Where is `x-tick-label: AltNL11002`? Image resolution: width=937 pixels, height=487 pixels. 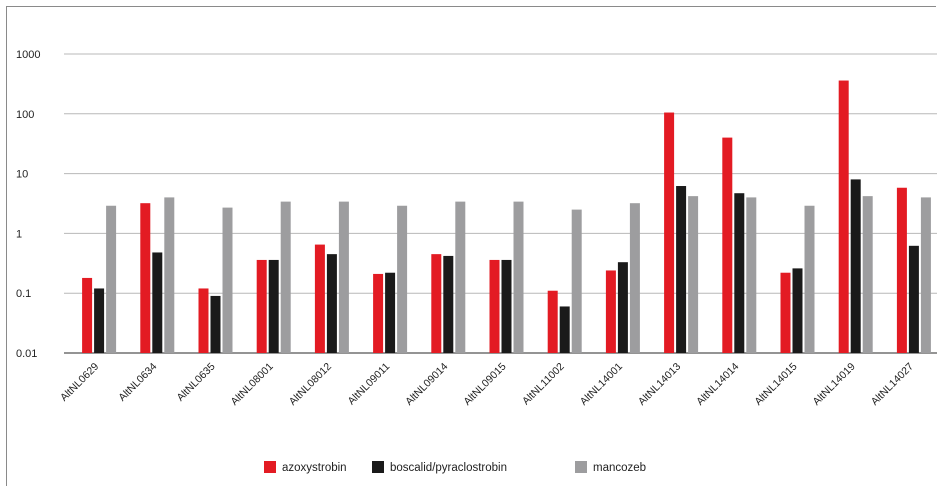 x-tick-label: AltNL11002 is located at coordinates (543, 384).